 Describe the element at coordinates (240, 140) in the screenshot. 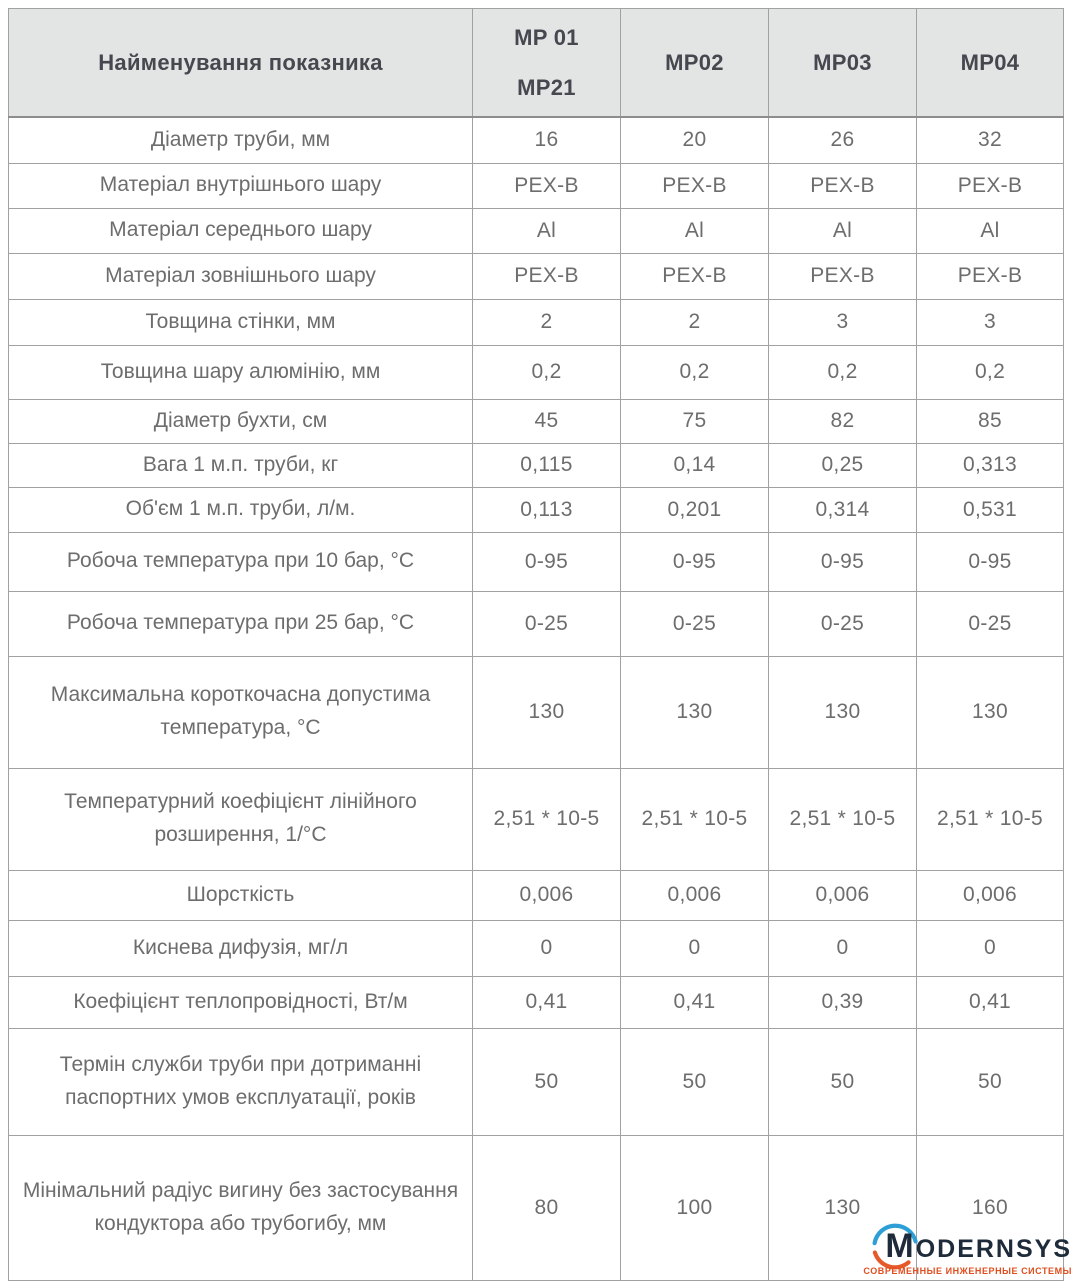

I see `row-label-cell: Діаметр труби, мм` at that location.